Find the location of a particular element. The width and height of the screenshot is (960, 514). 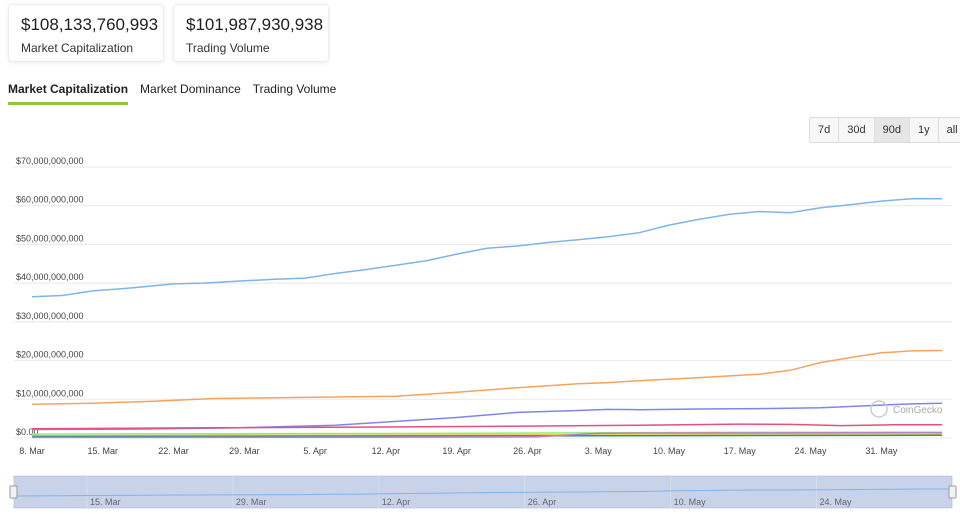

x-tick-label: 15. Mar is located at coordinates (103, 451).